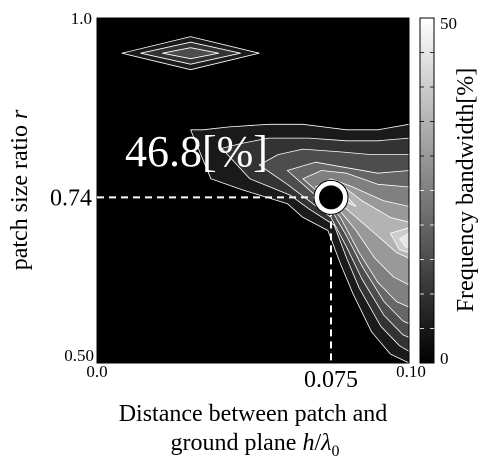 This screenshot has height=461, width=485. I want to click on x-axis-label-line2: ground plane h/λ0, so click(254, 445).